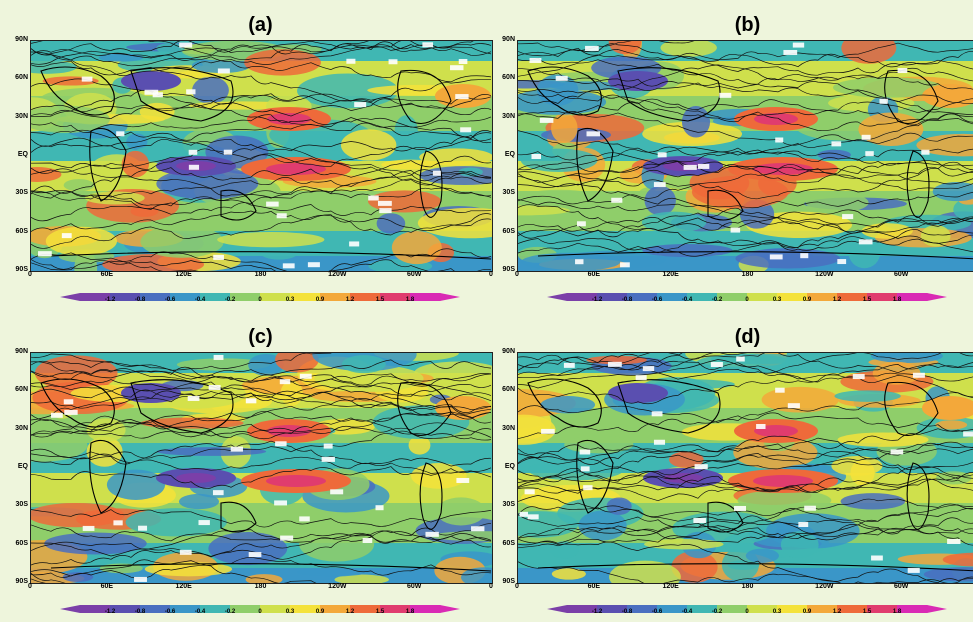 Image resolution: width=973 pixels, height=622 pixels. What do you see at coordinates (260, 337) in the screenshot?
I see `panel-title: (c)` at bounding box center [260, 337].